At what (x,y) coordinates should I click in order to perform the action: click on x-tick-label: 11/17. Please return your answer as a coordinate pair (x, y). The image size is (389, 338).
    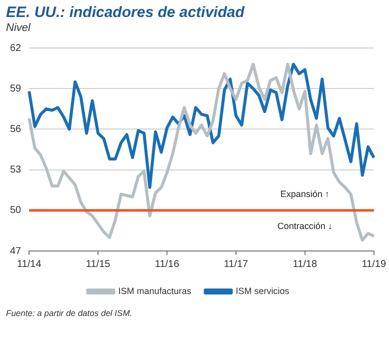
    Looking at the image, I should click on (236, 264).